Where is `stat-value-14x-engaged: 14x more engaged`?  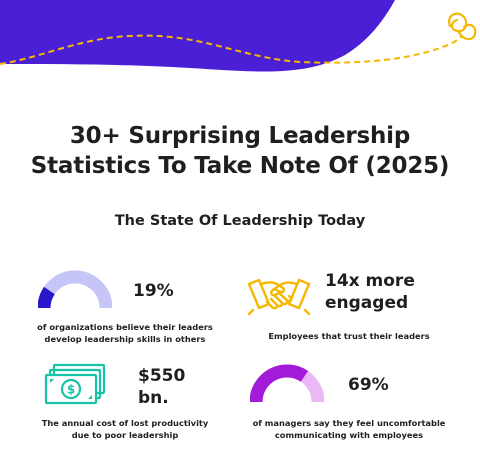
stat-value-14x-engaged: 14x more engaged is located at coordinates (370, 292).